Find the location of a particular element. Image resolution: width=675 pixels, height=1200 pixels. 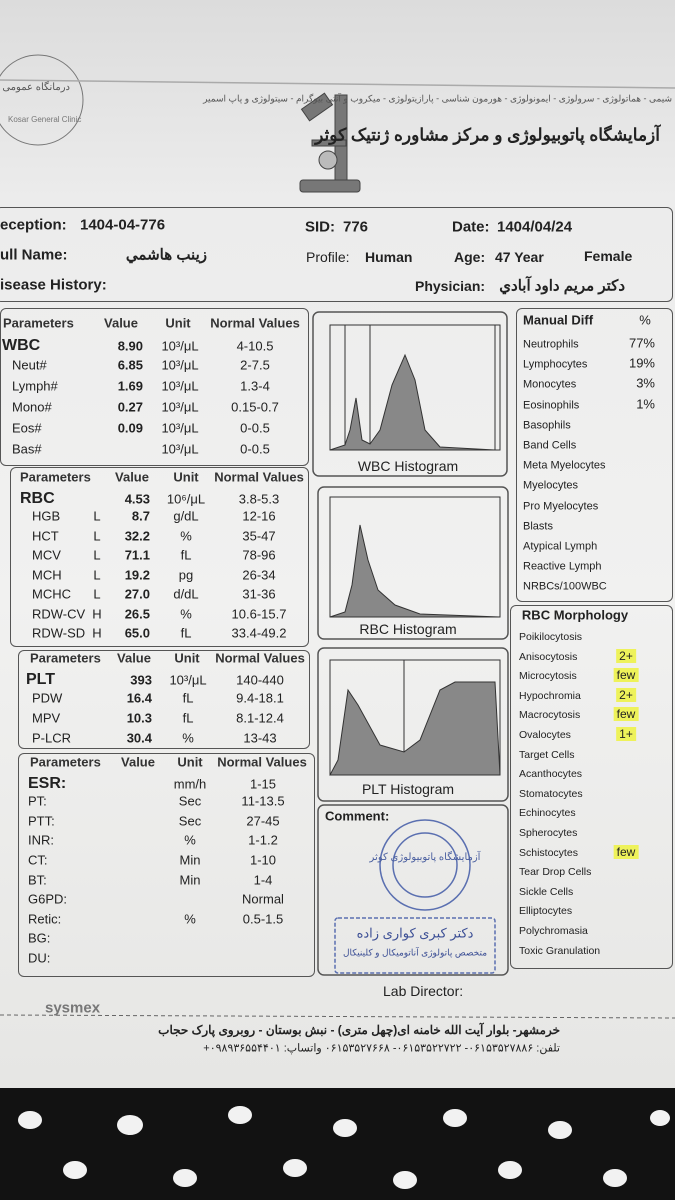

param-name: MCHC is located at coordinates (51, 594).